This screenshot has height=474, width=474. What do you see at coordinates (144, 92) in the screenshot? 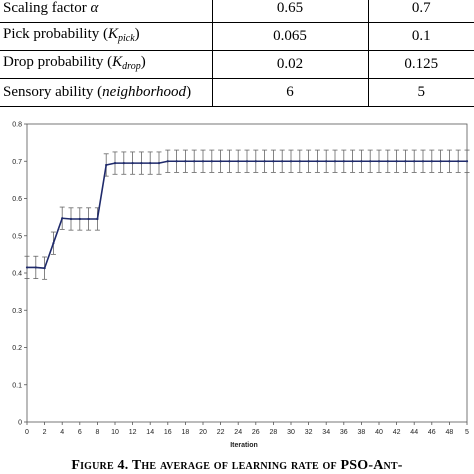
I see `param-symbol: neighborhood` at bounding box center [144, 92].